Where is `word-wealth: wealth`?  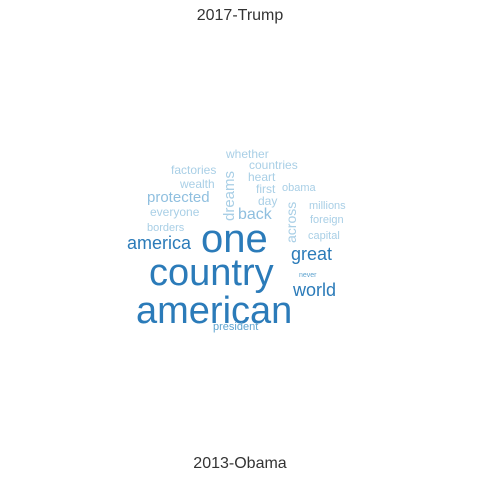
word-wealth: wealth is located at coordinates (197, 184).